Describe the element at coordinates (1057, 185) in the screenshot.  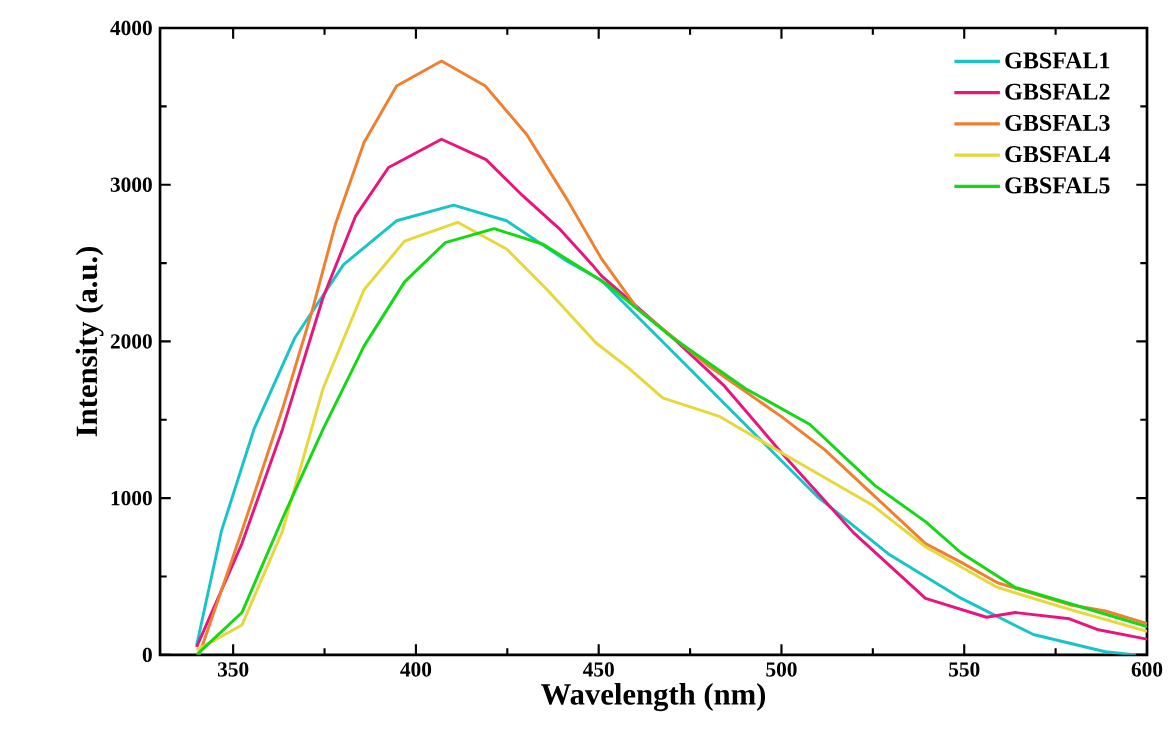
I see `legend-label: GBSFAL5` at that location.